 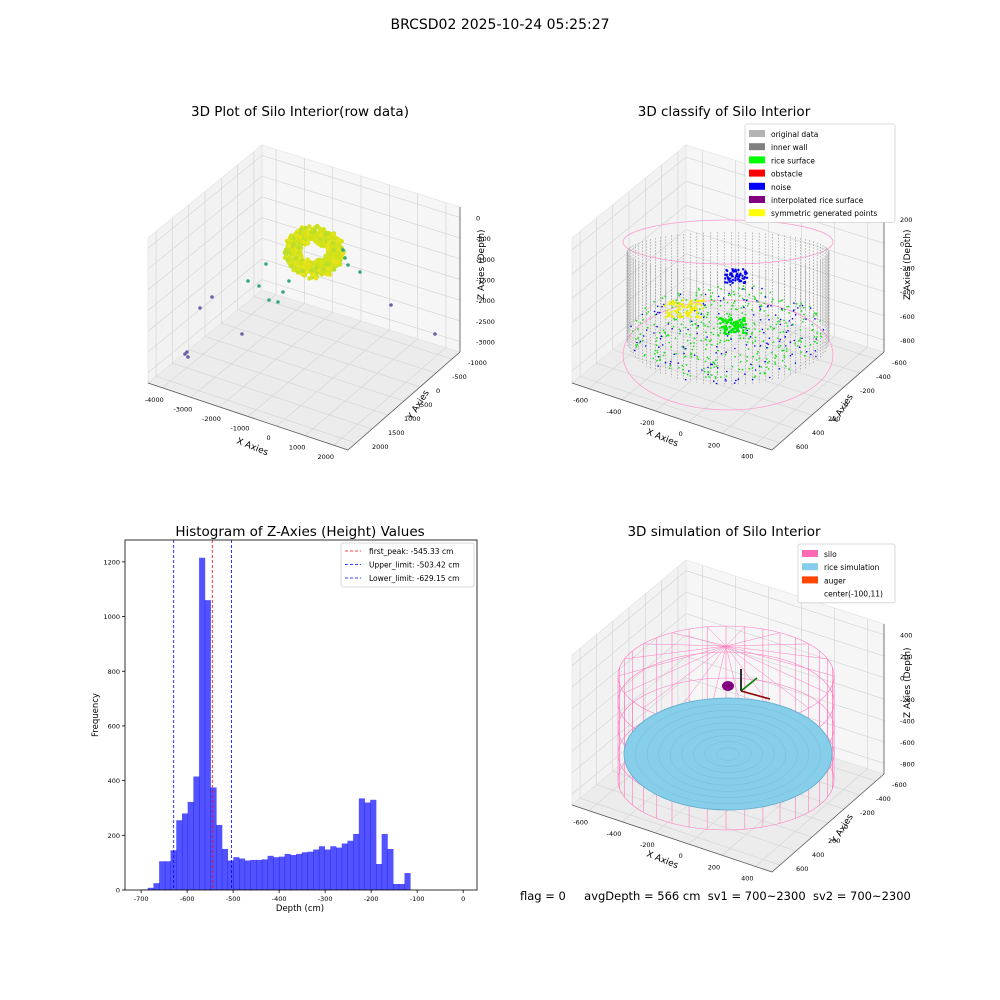 I want to click on x-tick-label: 1000, so click(x=297, y=448).